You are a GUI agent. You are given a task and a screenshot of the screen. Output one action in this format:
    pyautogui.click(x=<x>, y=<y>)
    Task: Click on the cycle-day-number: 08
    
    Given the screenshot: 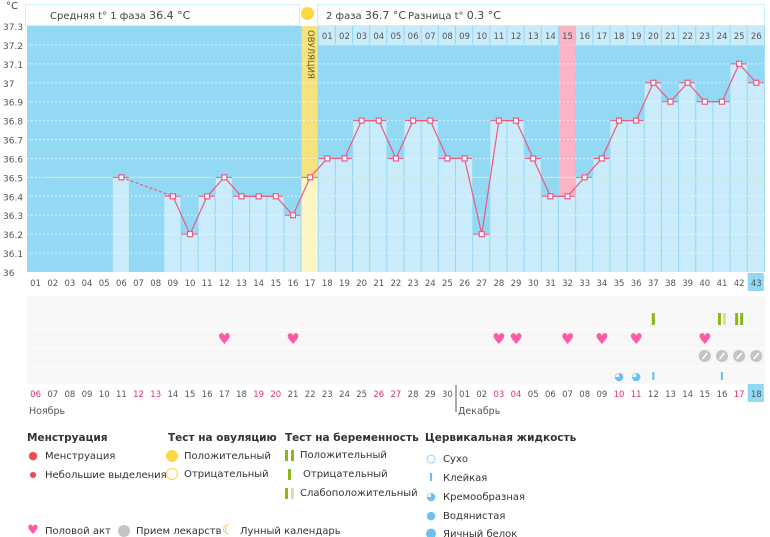 What is the action you would take?
    pyautogui.click(x=155, y=284)
    